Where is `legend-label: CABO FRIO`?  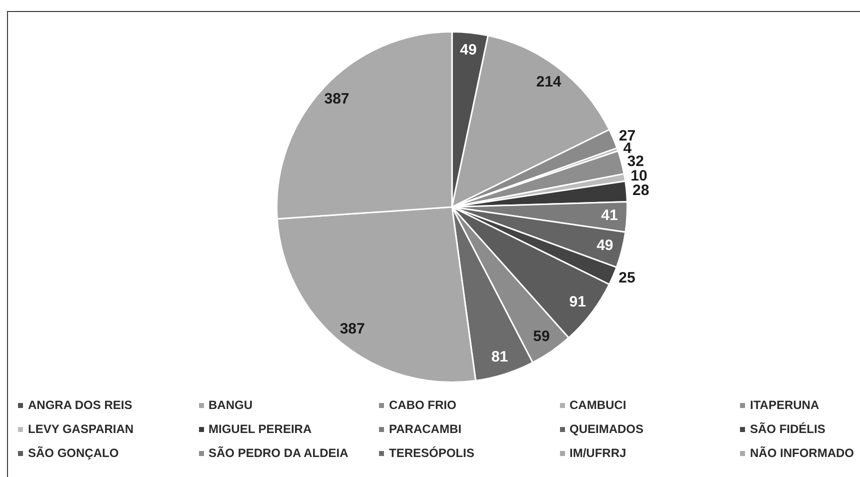 legend-label: CABO FRIO is located at coordinates (422, 405).